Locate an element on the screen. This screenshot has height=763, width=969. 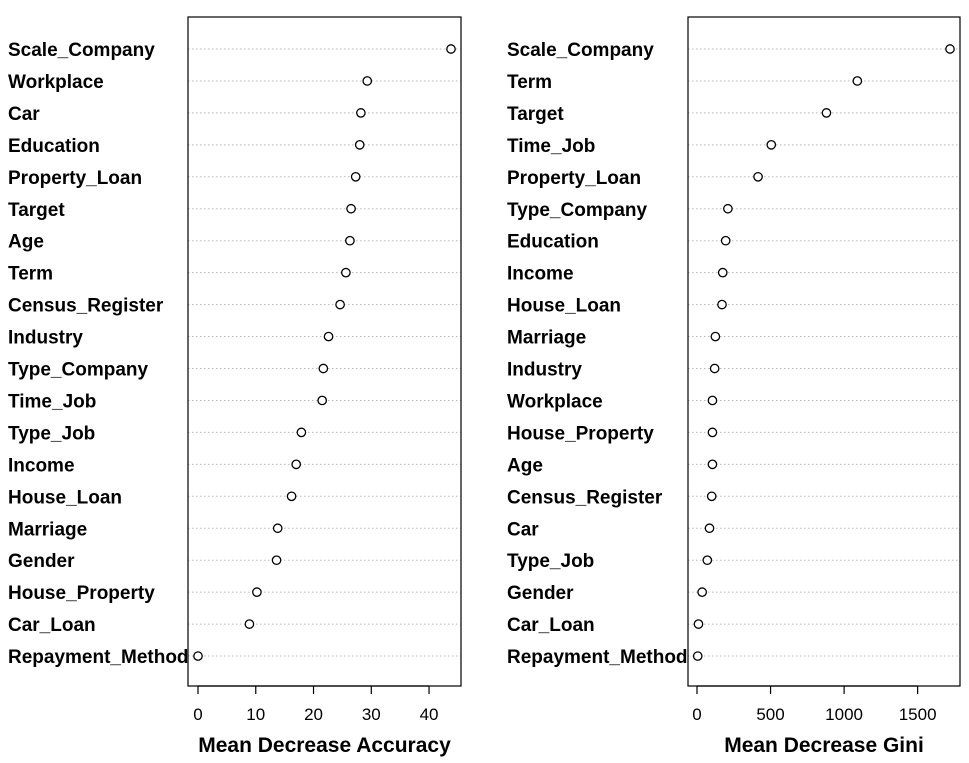
x-tick-label: 40 is located at coordinates (429, 714).